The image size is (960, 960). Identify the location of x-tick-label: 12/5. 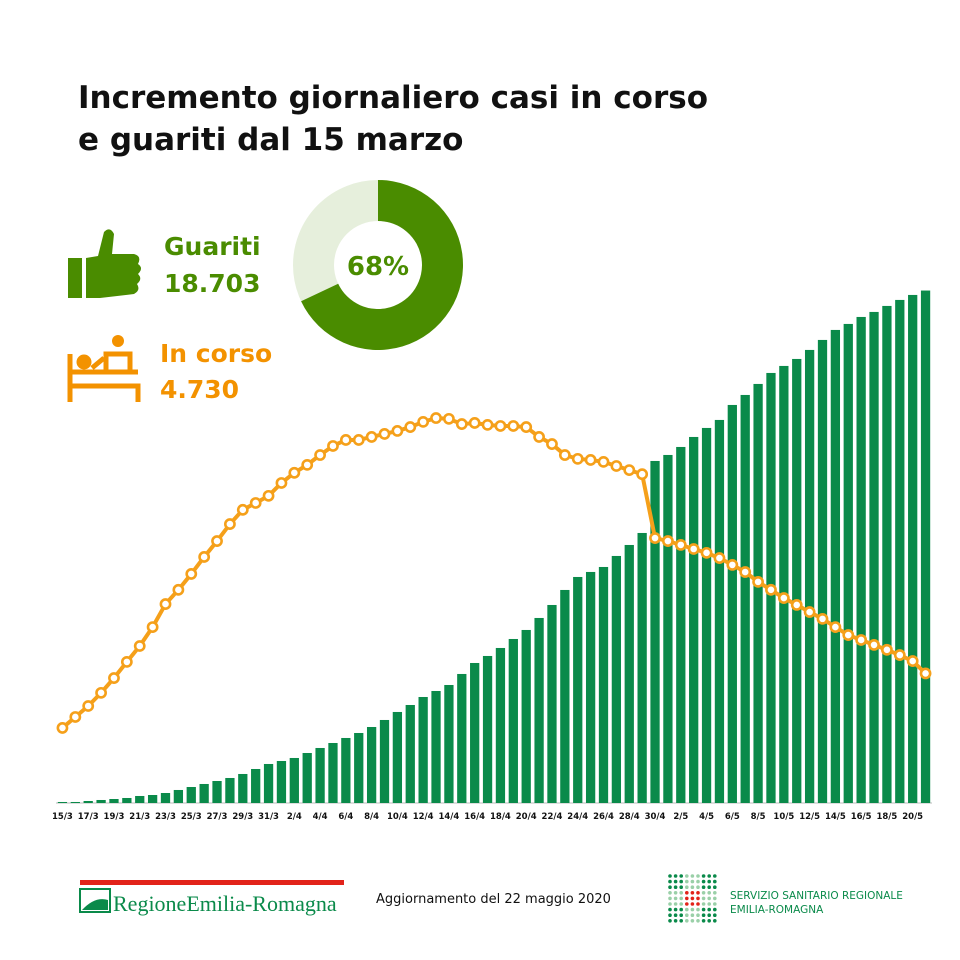
(809, 817).